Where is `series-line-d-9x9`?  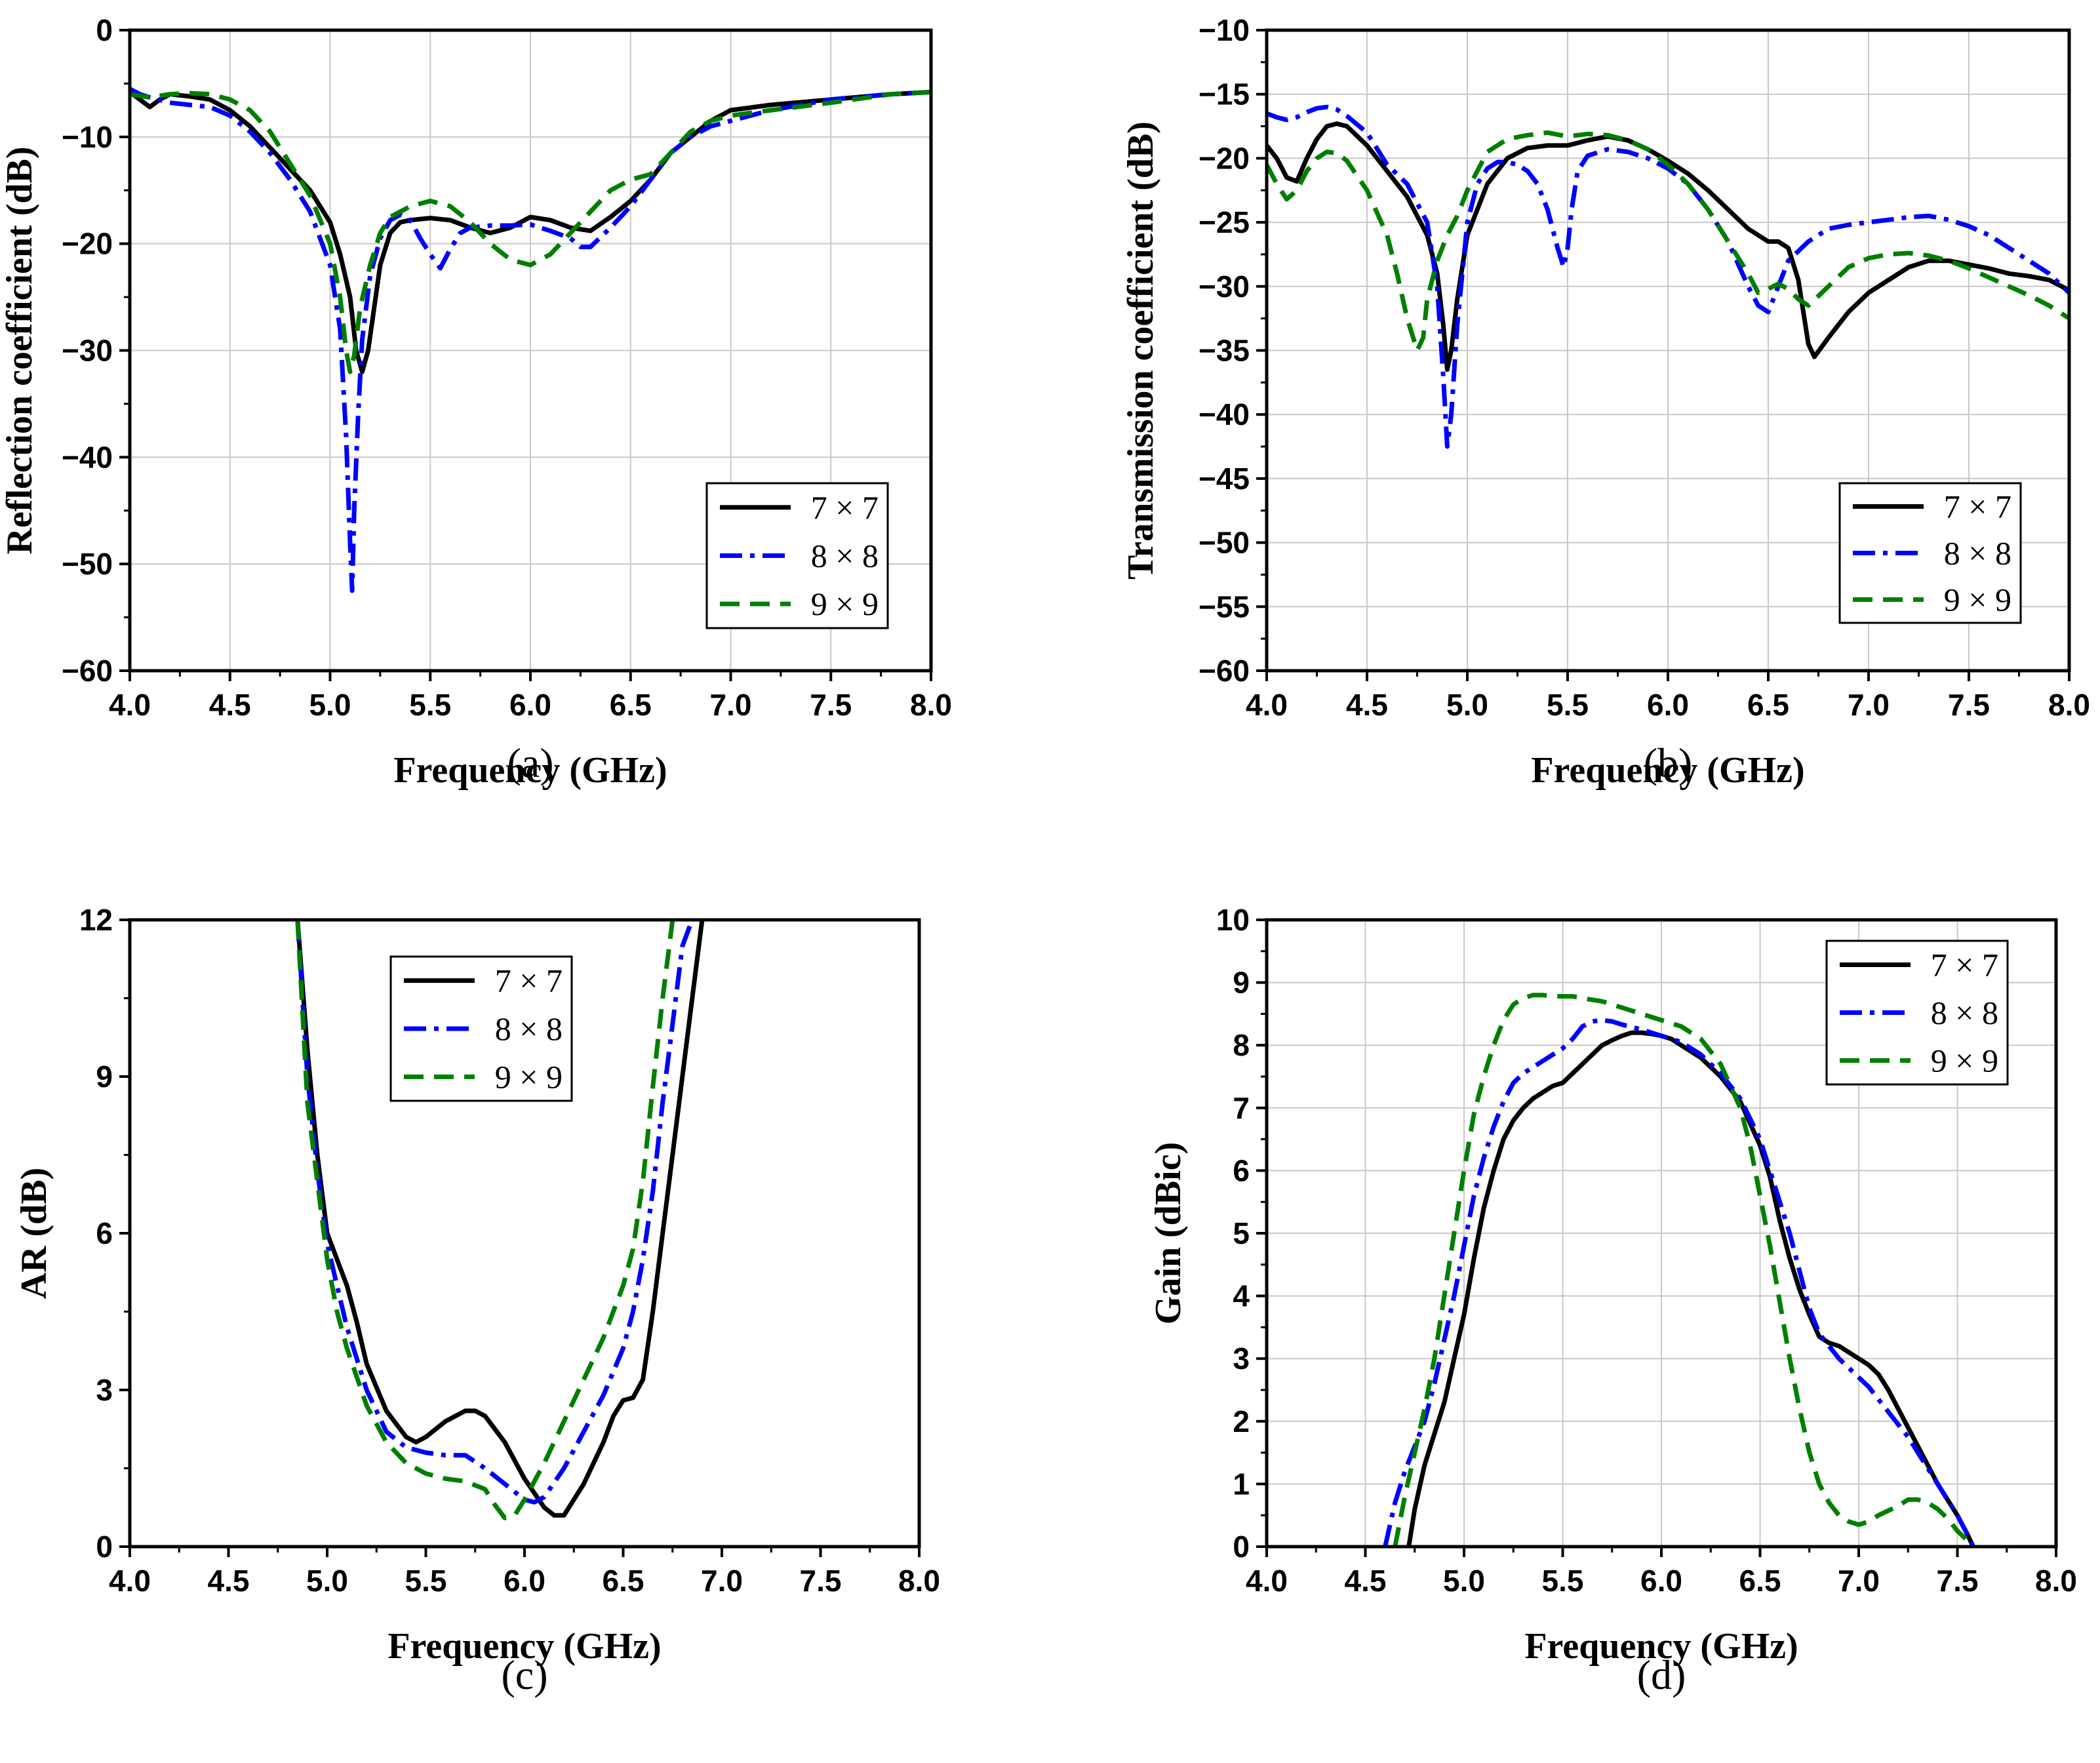
series-line-d-9x9 is located at coordinates (1684, 1270).